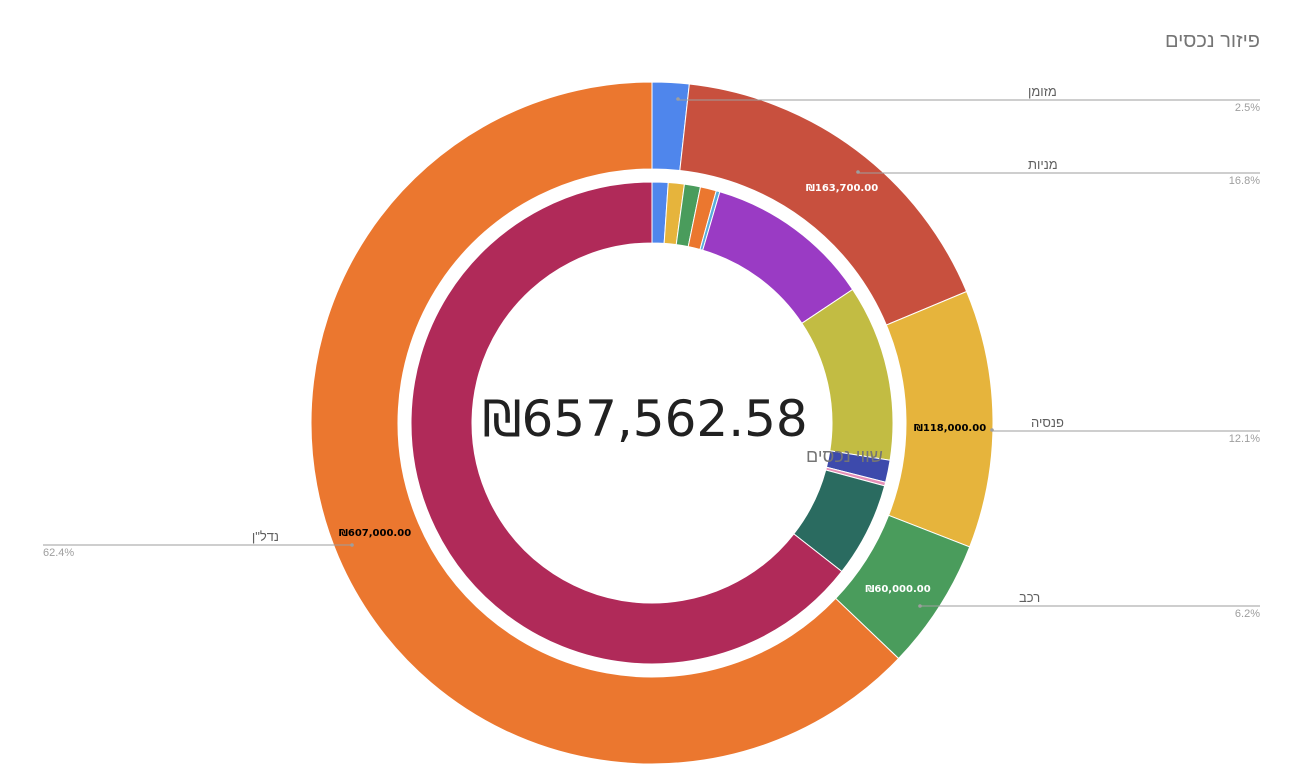 Image resolution: width=1296 pixels, height=784 pixels. I want to click on total-caption: שווי נכסים, so click(844, 456).